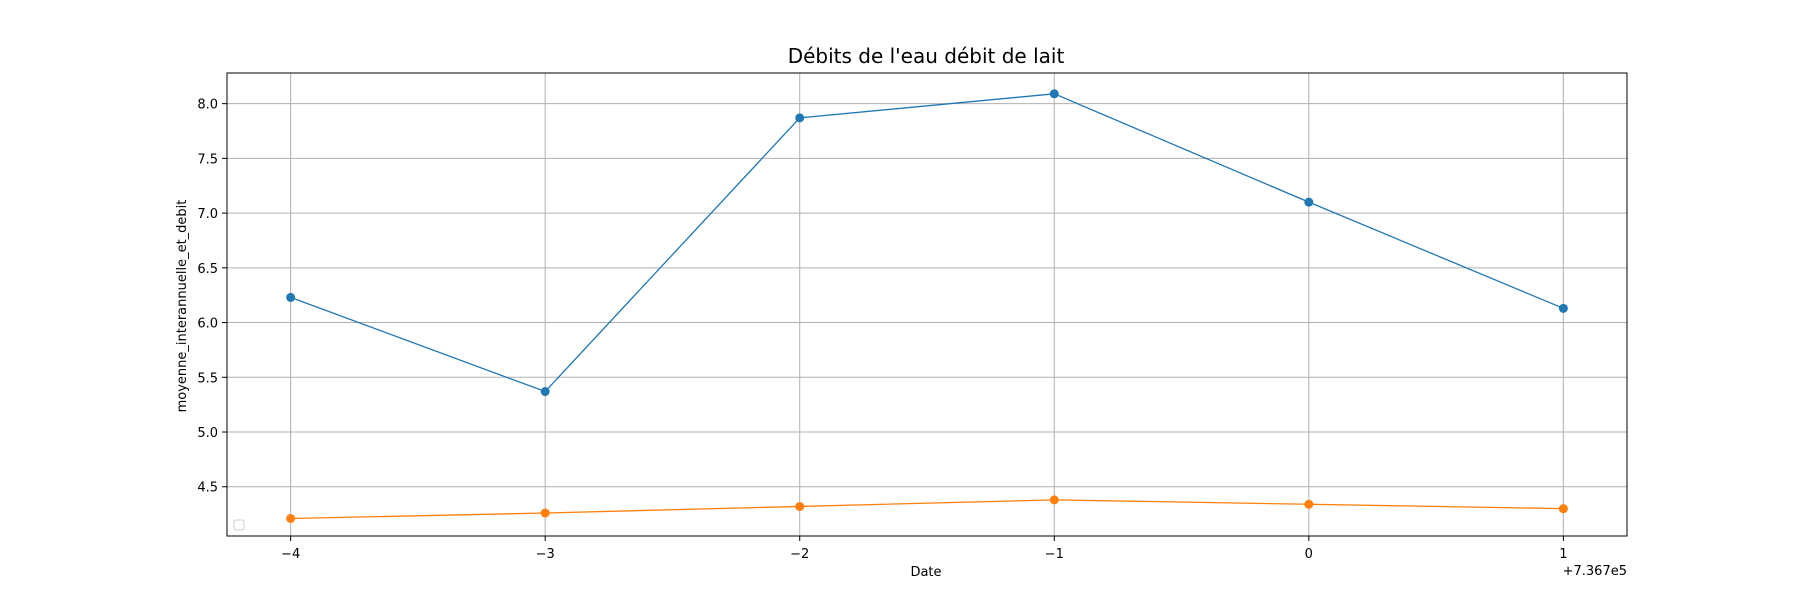  What do you see at coordinates (545, 554) in the screenshot?
I see `x-tick-label: −3` at bounding box center [545, 554].